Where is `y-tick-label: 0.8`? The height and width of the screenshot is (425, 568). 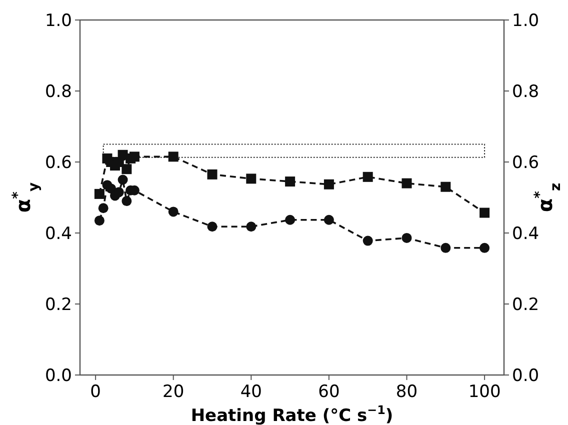
y-tick-label: 0.8 is located at coordinates (58, 92).